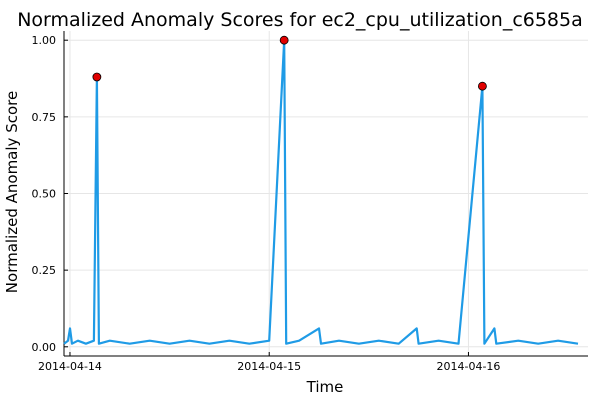 The width and height of the screenshot is (600, 400). Describe the element at coordinates (289, 63) in the screenshot. I see `anomaly-markers` at that location.